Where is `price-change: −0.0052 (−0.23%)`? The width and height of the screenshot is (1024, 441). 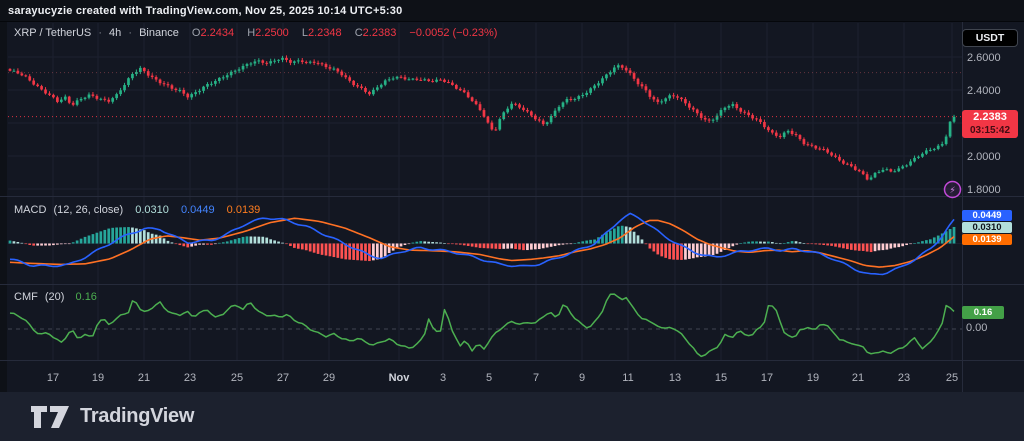 price-change: −0.0052 (−0.23%) is located at coordinates (453, 33).